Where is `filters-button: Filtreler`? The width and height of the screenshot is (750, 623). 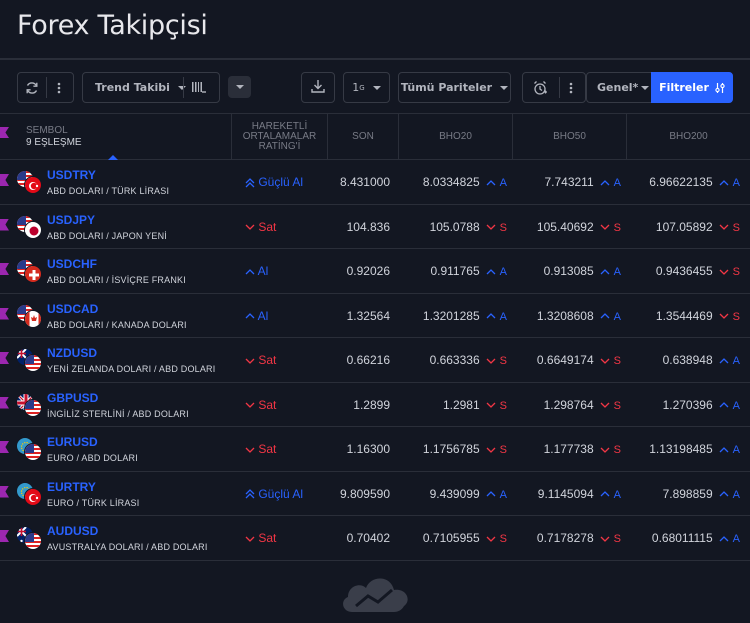 filters-button: Filtreler is located at coordinates (692, 87).